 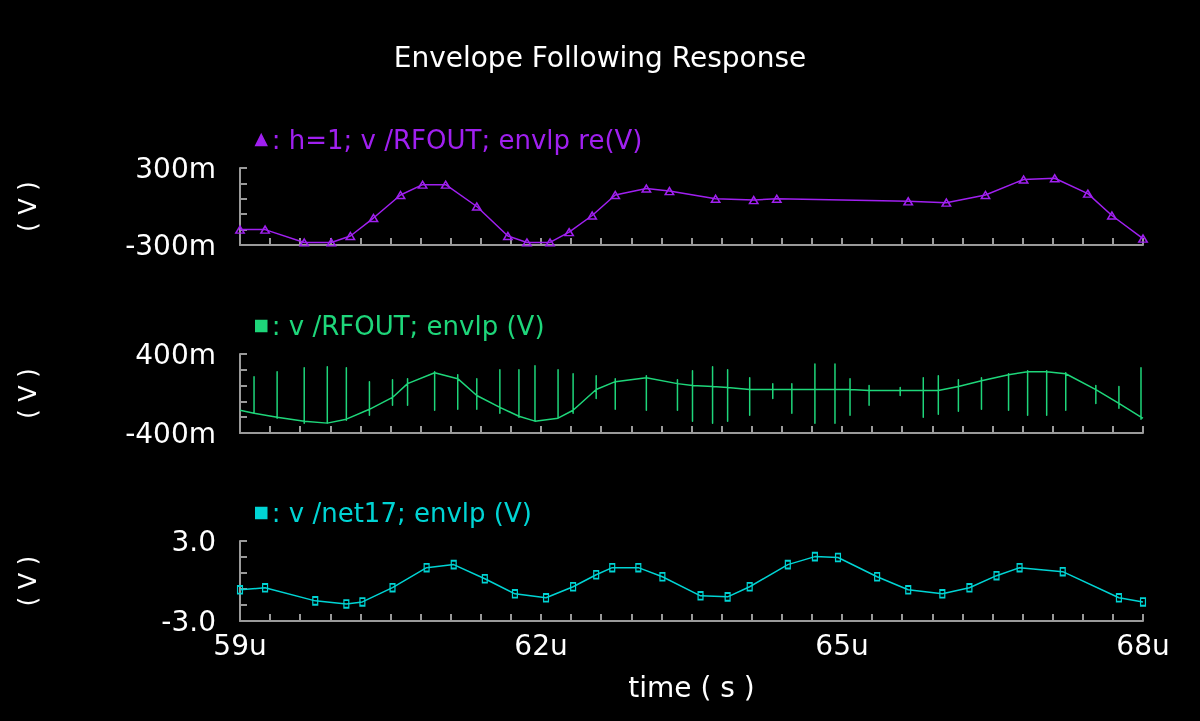 What do you see at coordinates (240, 645) in the screenshot?
I see `x-tick-label: 59u` at bounding box center [240, 645].